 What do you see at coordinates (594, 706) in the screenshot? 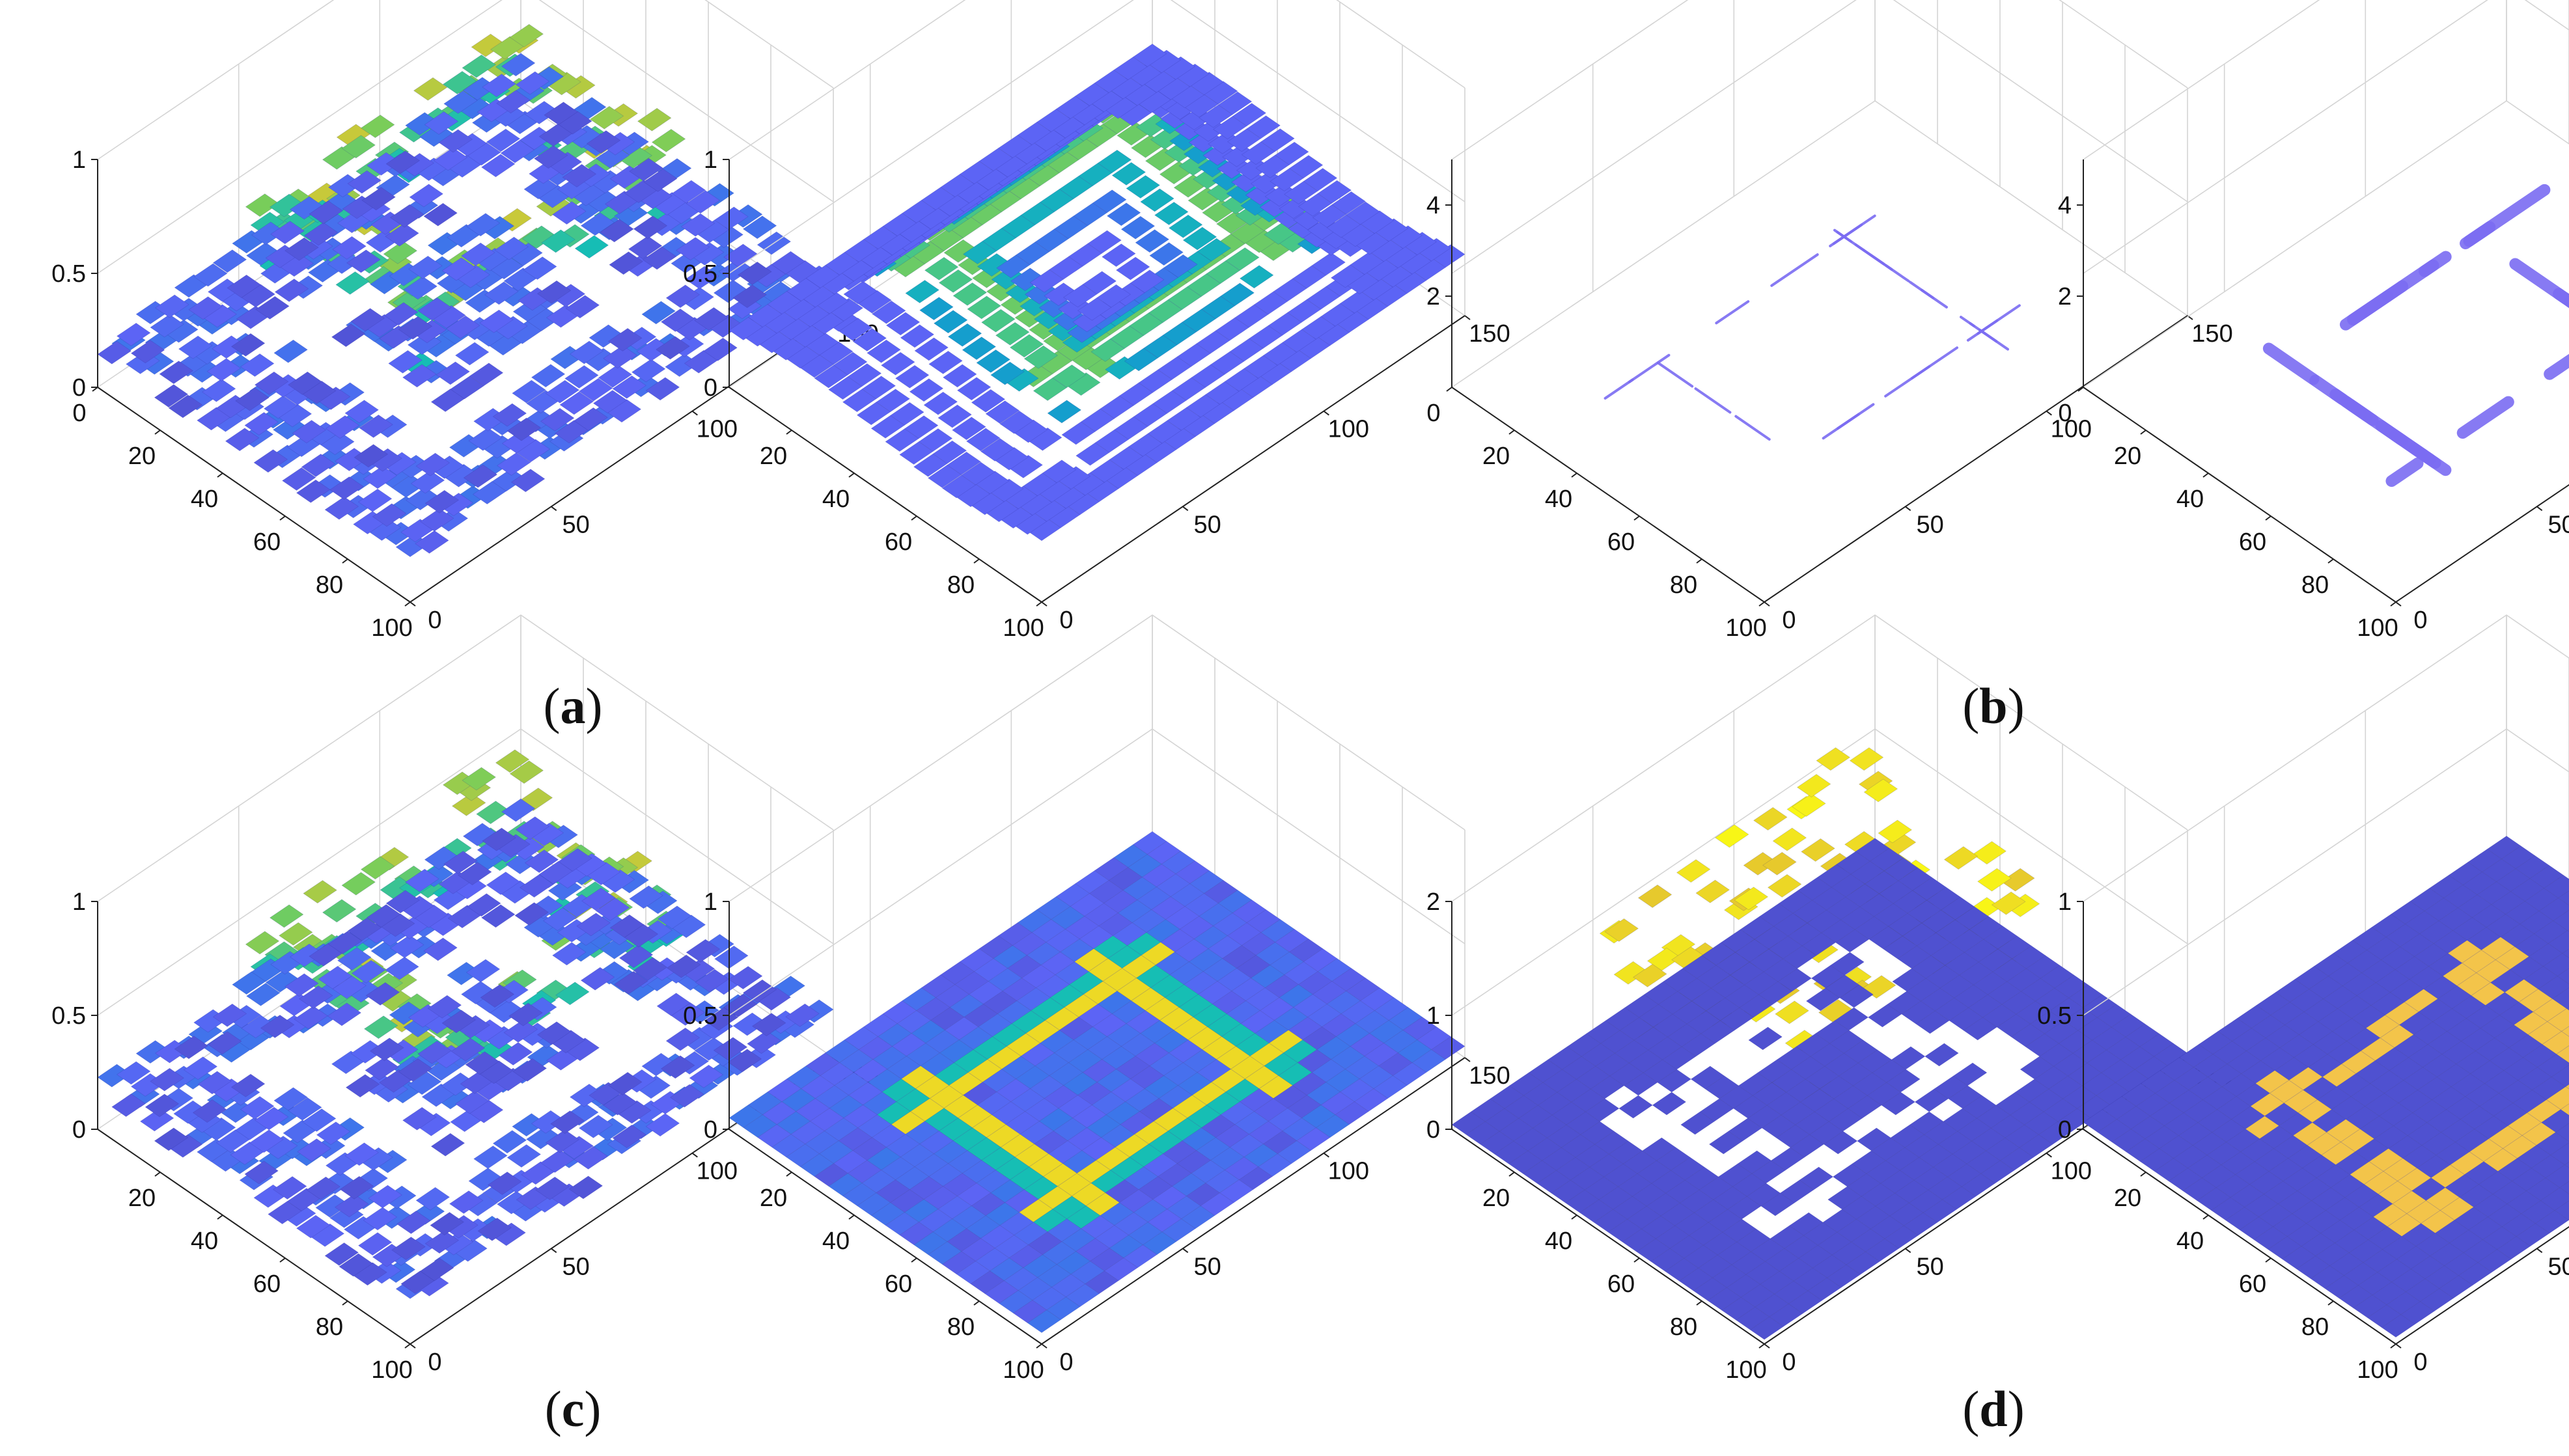
I see `caption-close: )` at bounding box center [594, 706].